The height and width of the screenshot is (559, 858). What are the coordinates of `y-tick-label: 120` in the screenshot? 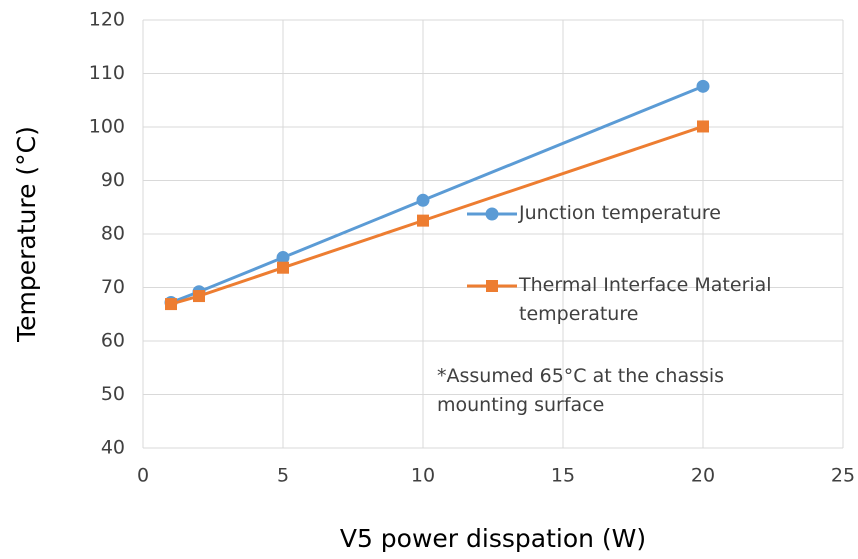 It's located at (107, 20).